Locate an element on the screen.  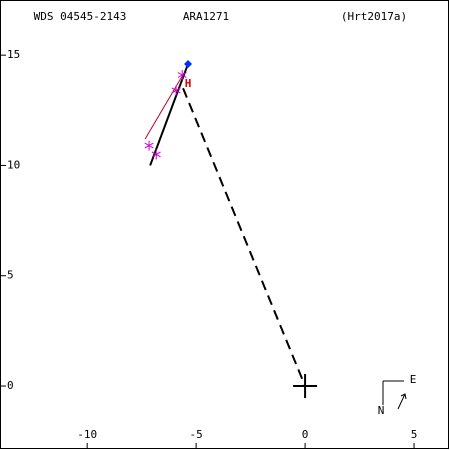
x-tick-label: 0 is located at coordinates (305, 434).